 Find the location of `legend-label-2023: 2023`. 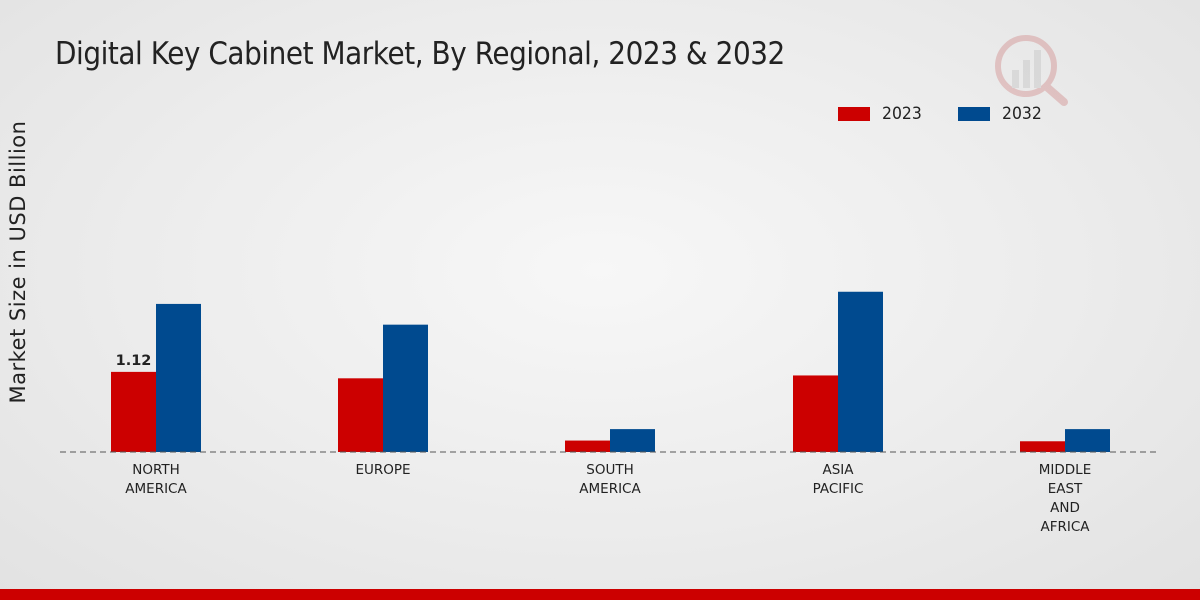

legend-label-2023: 2023 is located at coordinates (902, 114).